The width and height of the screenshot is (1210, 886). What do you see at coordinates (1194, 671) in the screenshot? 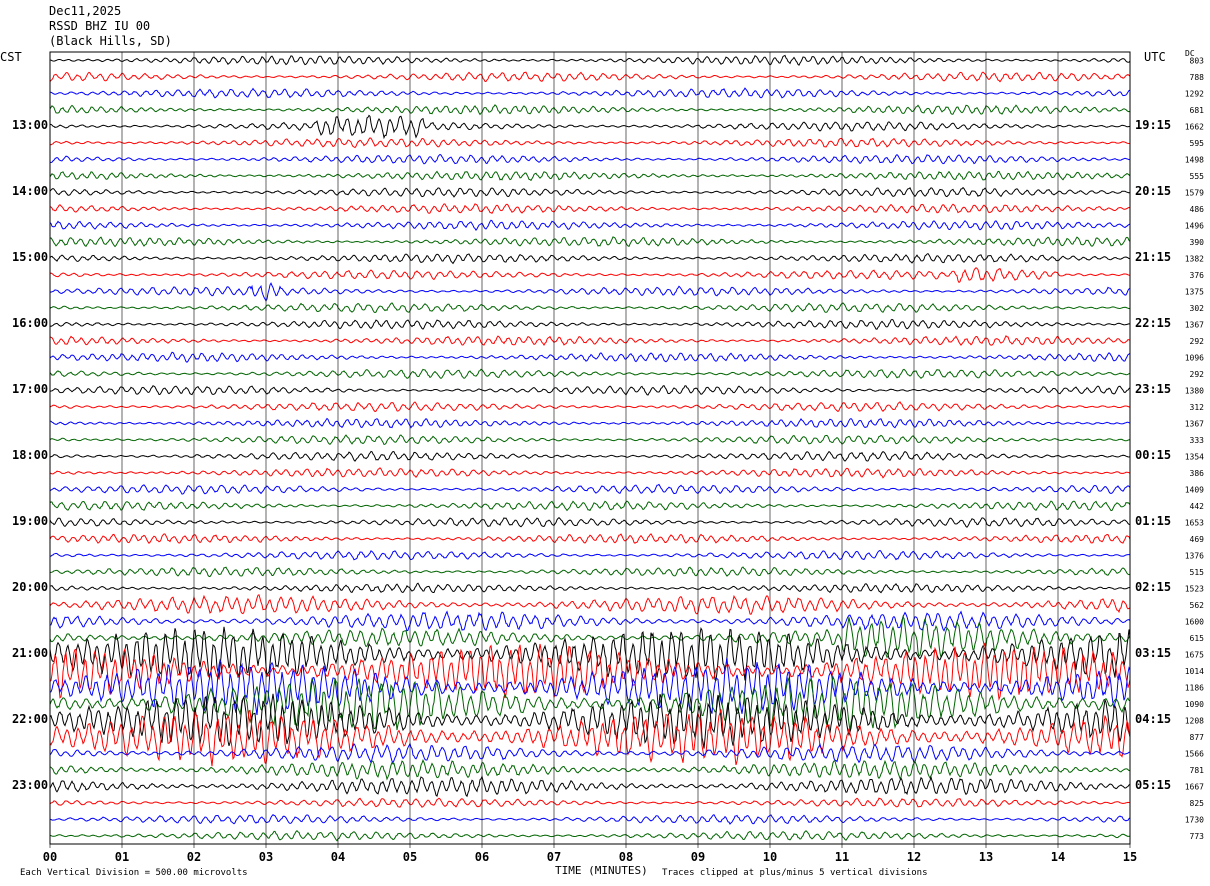
I see `dc-offset-value: 1014` at bounding box center [1194, 671].